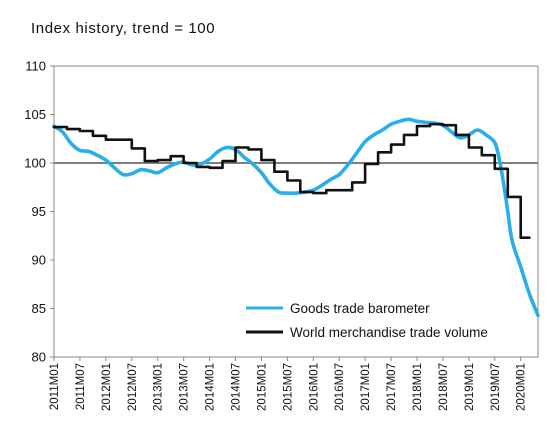 The image size is (550, 438). What do you see at coordinates (35, 114) in the screenshot?
I see `y-tick-label: 105` at bounding box center [35, 114].